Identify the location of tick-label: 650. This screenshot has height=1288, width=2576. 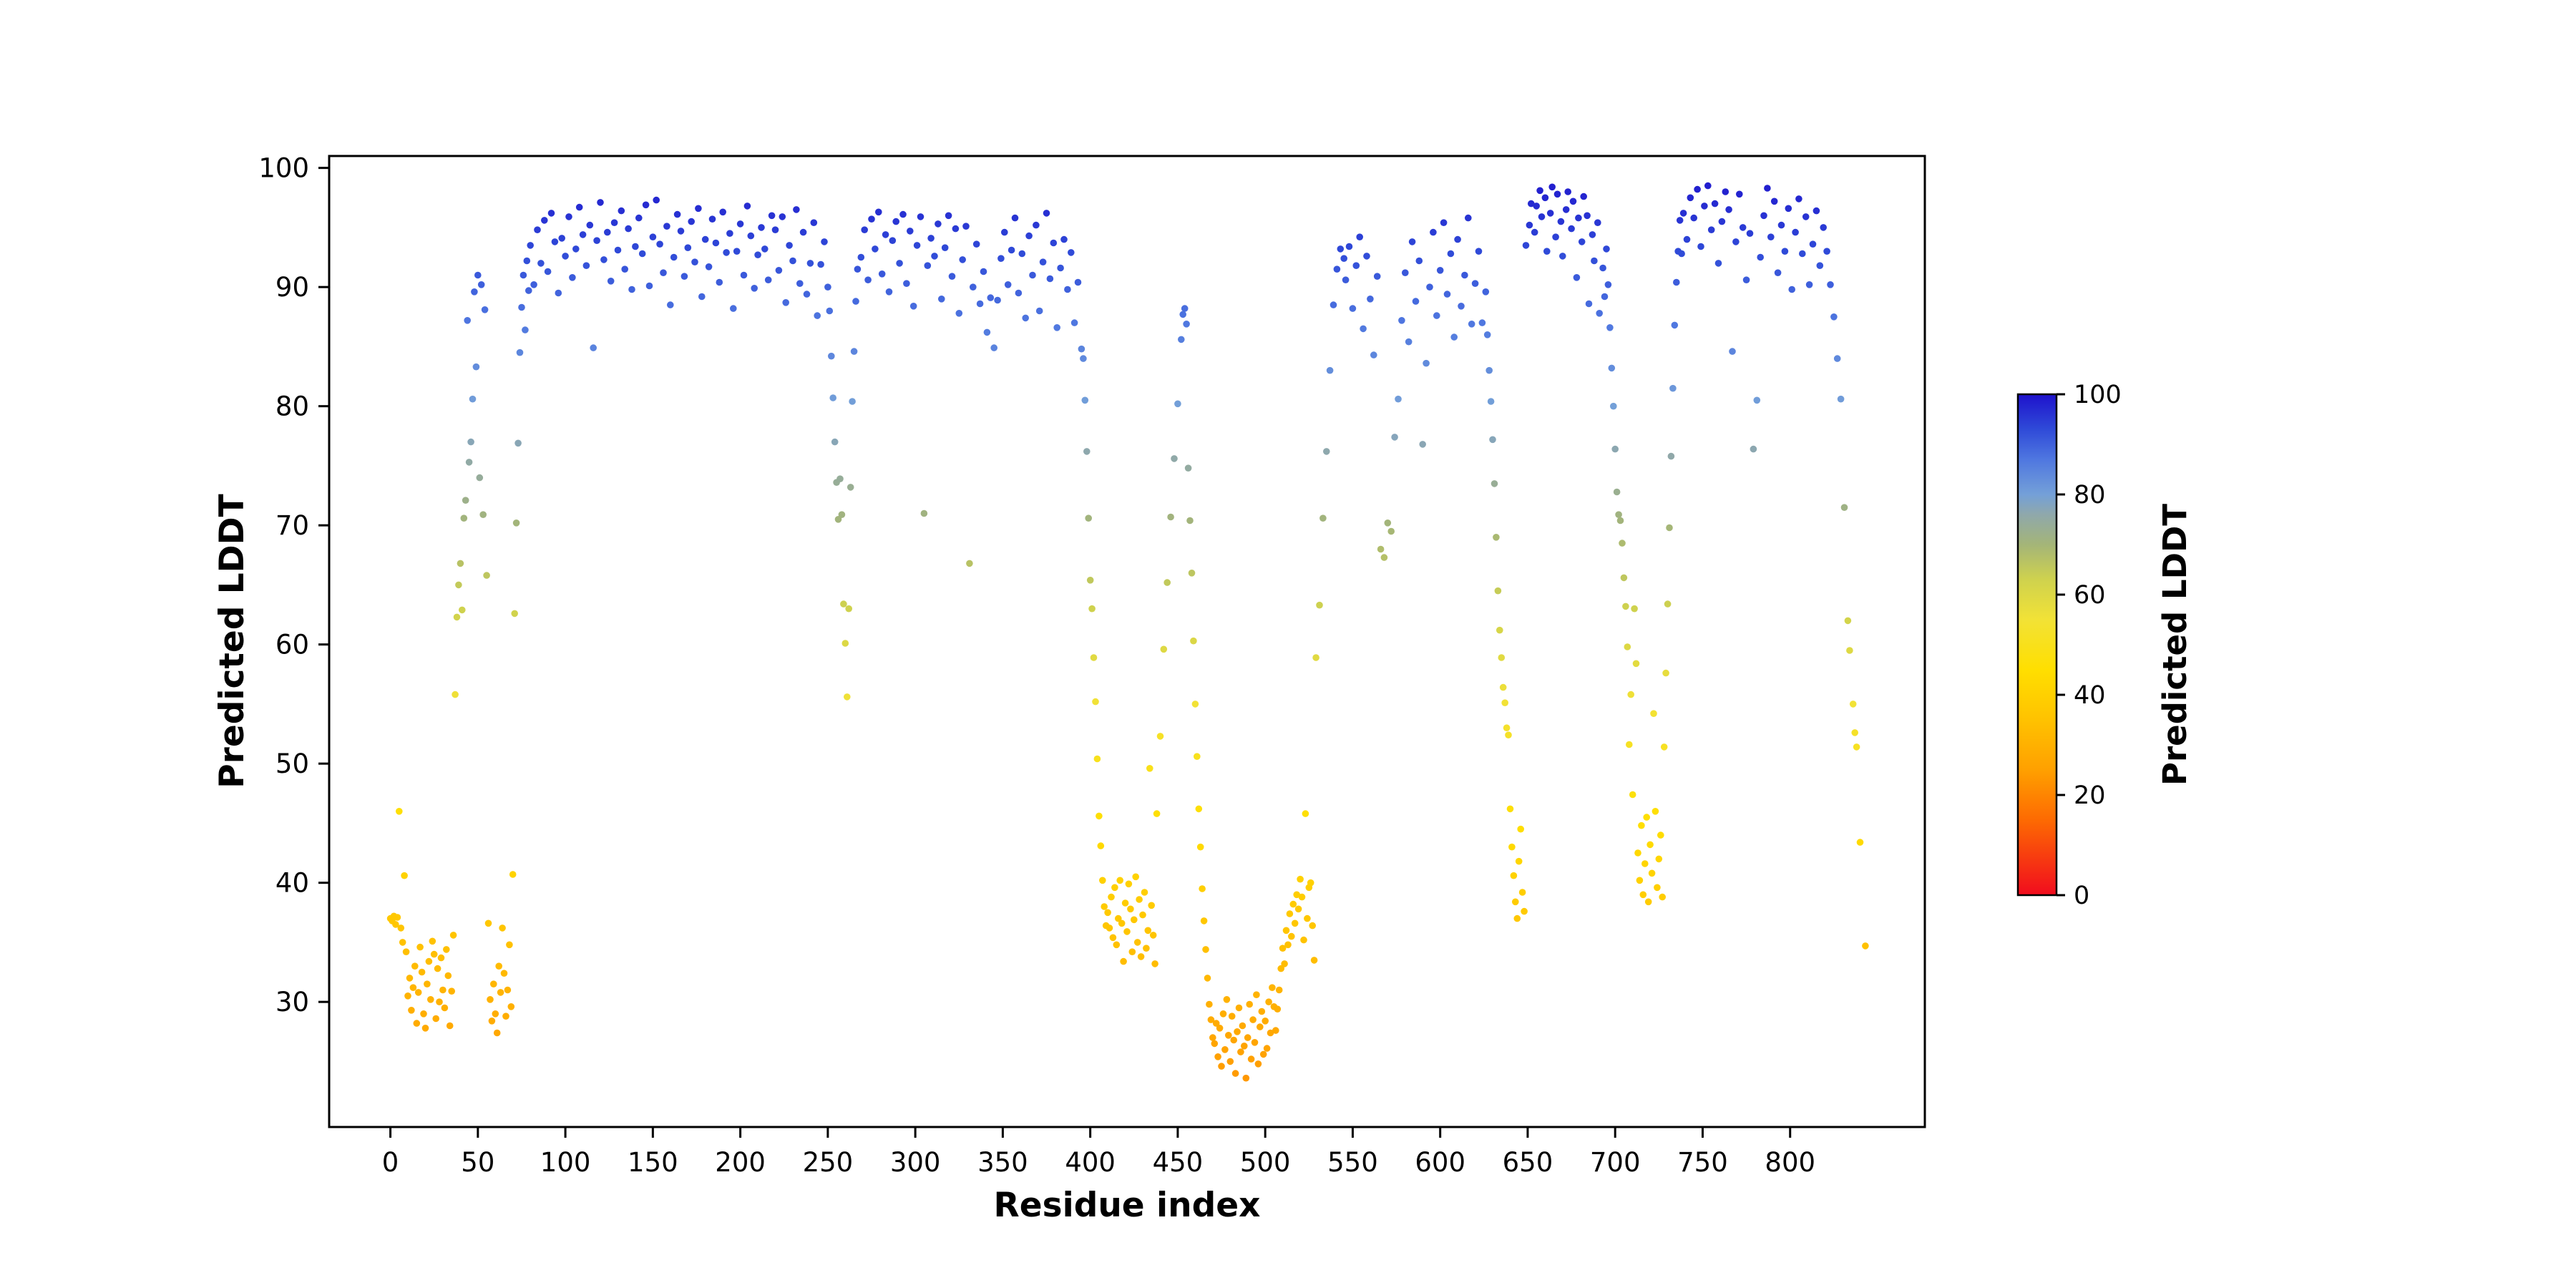
(1528, 1162).